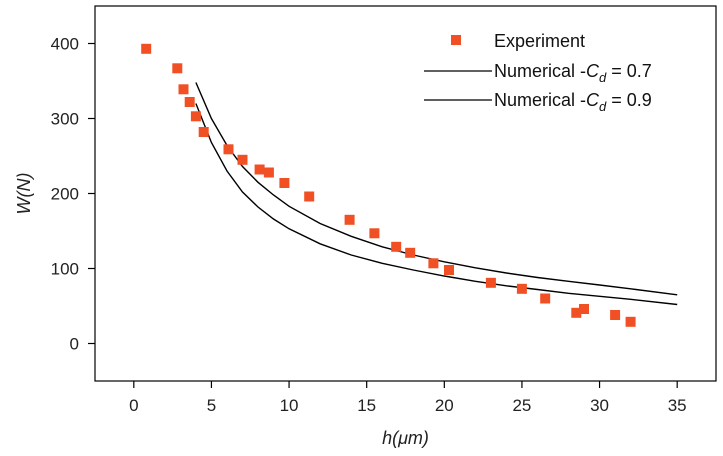 The image size is (723, 456). Describe the element at coordinates (65, 194) in the screenshot. I see `y-tick-label: 200` at that location.